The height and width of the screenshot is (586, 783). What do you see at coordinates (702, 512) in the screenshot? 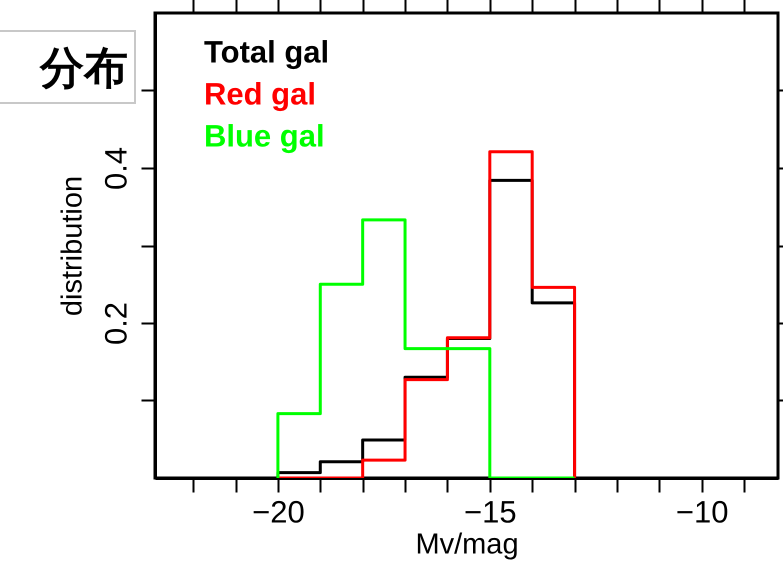
I see `x-tick-label: −10` at bounding box center [702, 512].